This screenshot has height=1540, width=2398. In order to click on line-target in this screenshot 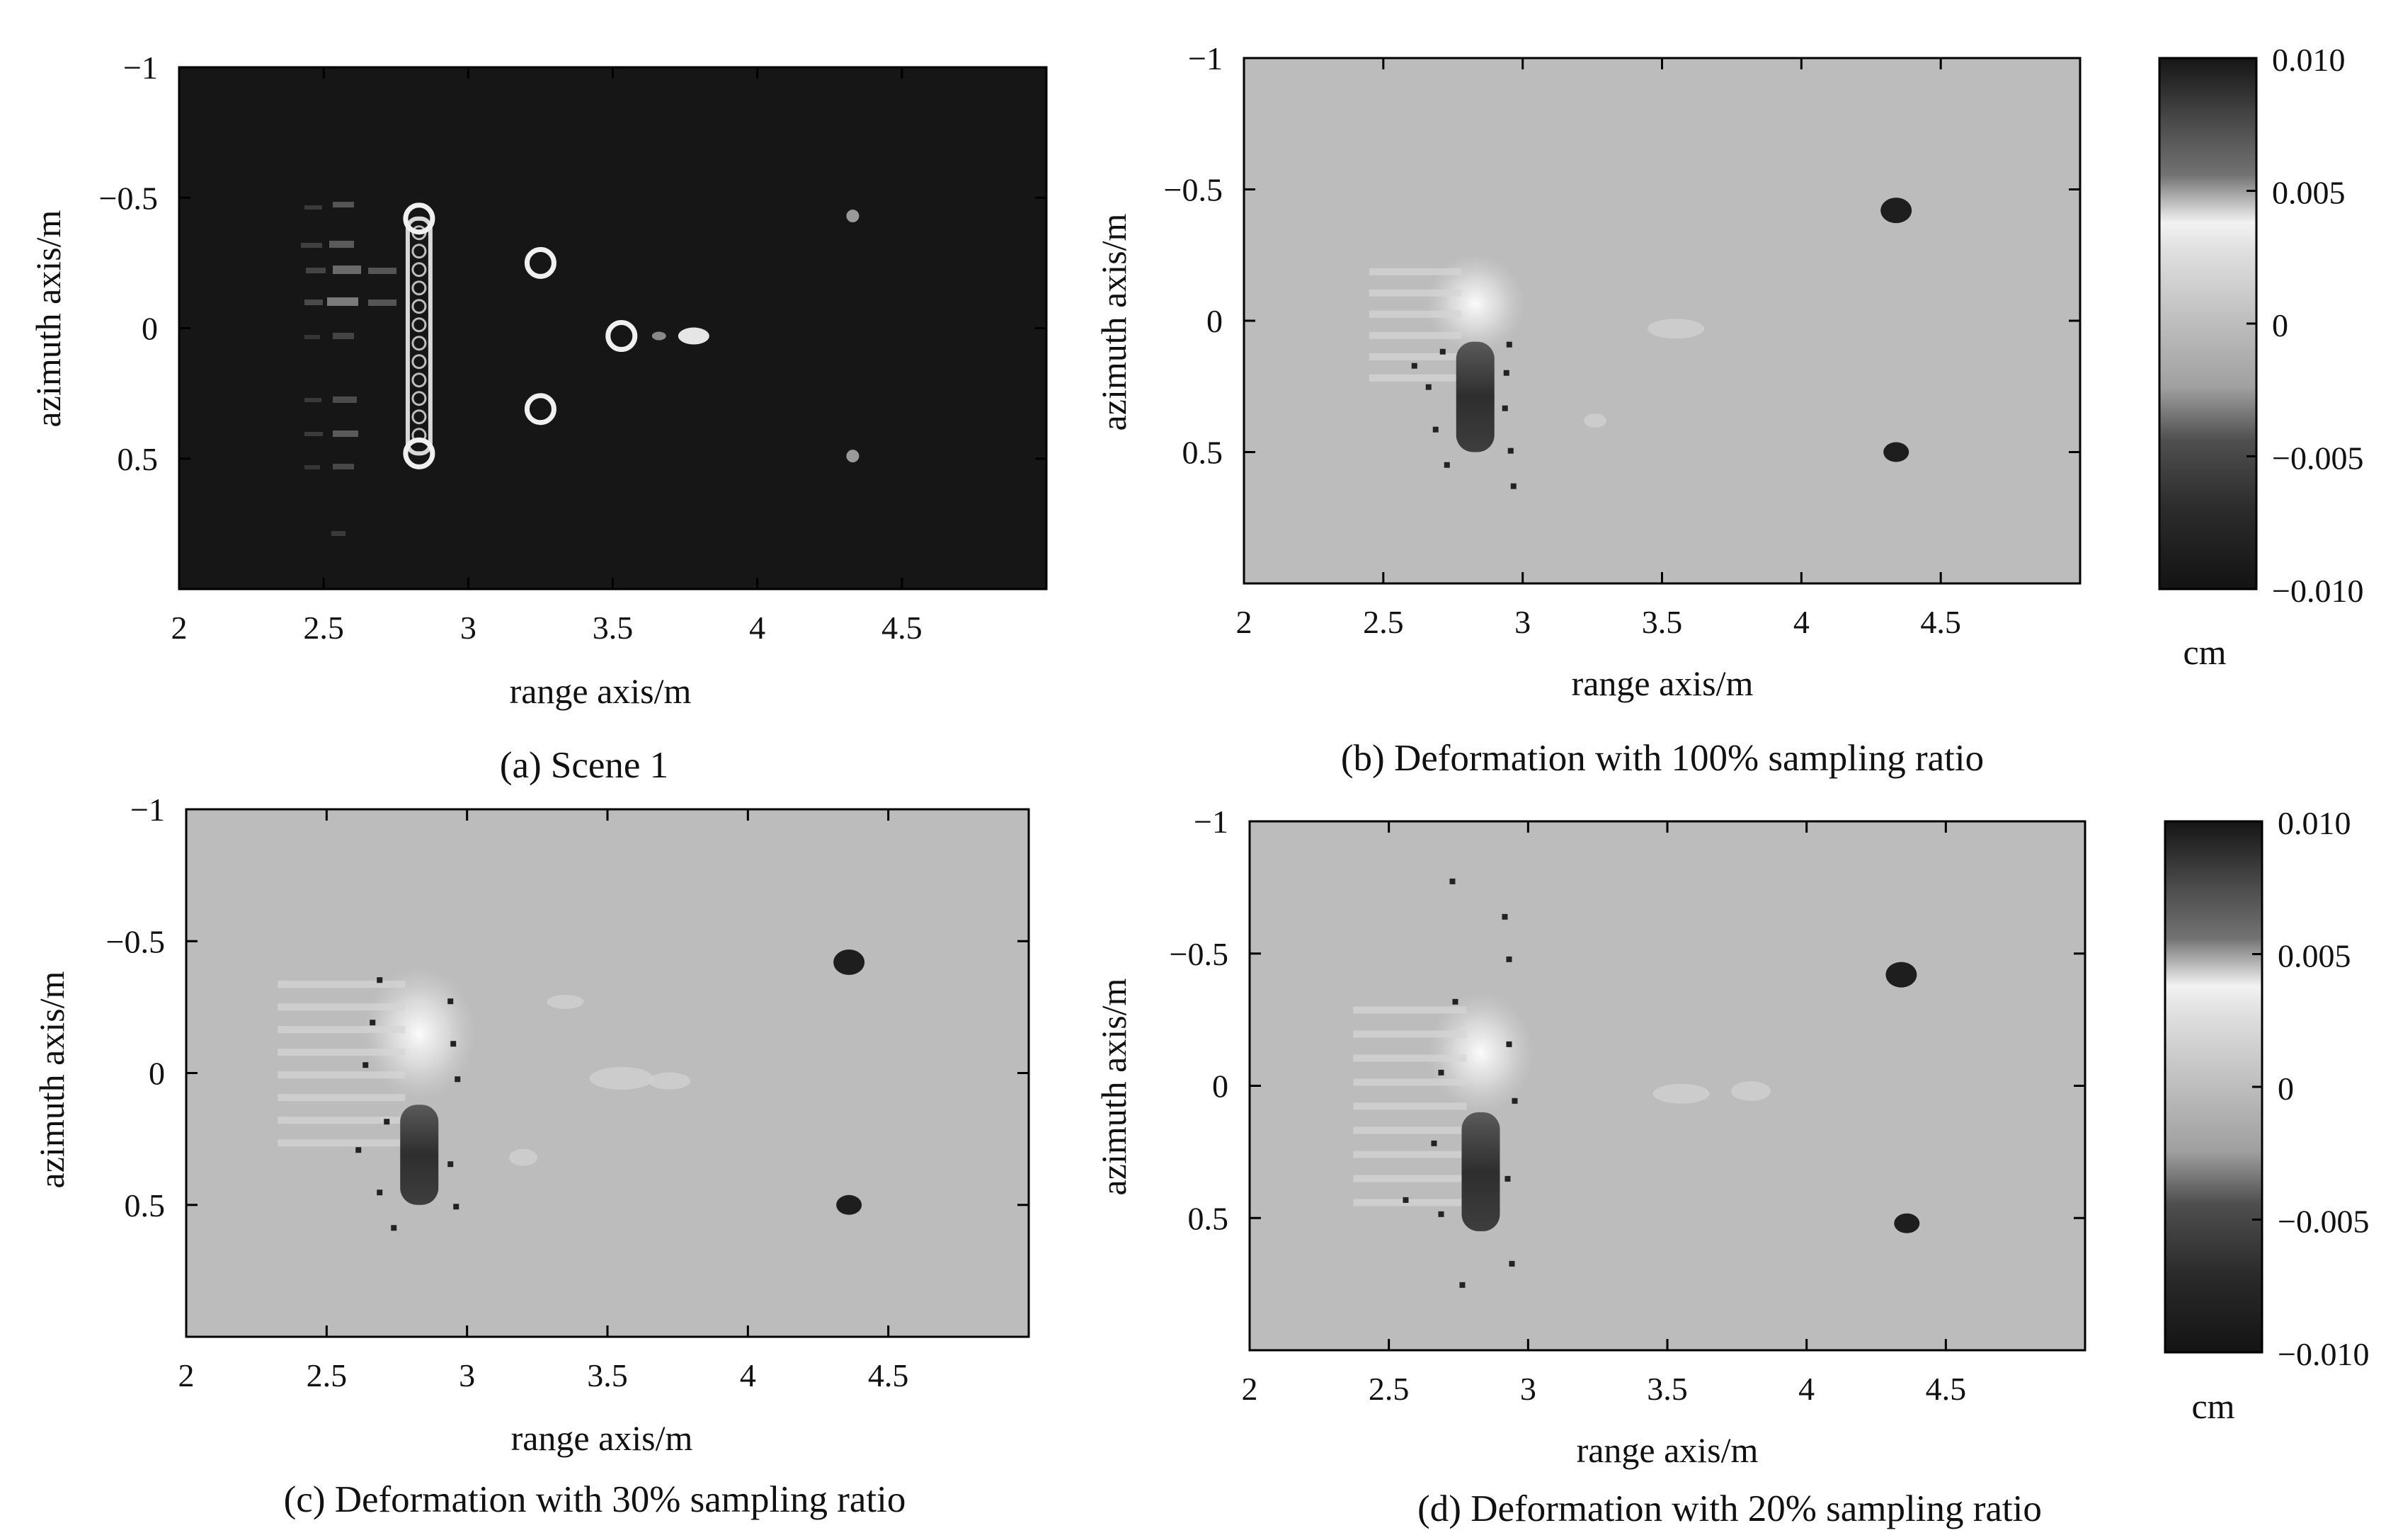, I will do `click(419, 336)`.